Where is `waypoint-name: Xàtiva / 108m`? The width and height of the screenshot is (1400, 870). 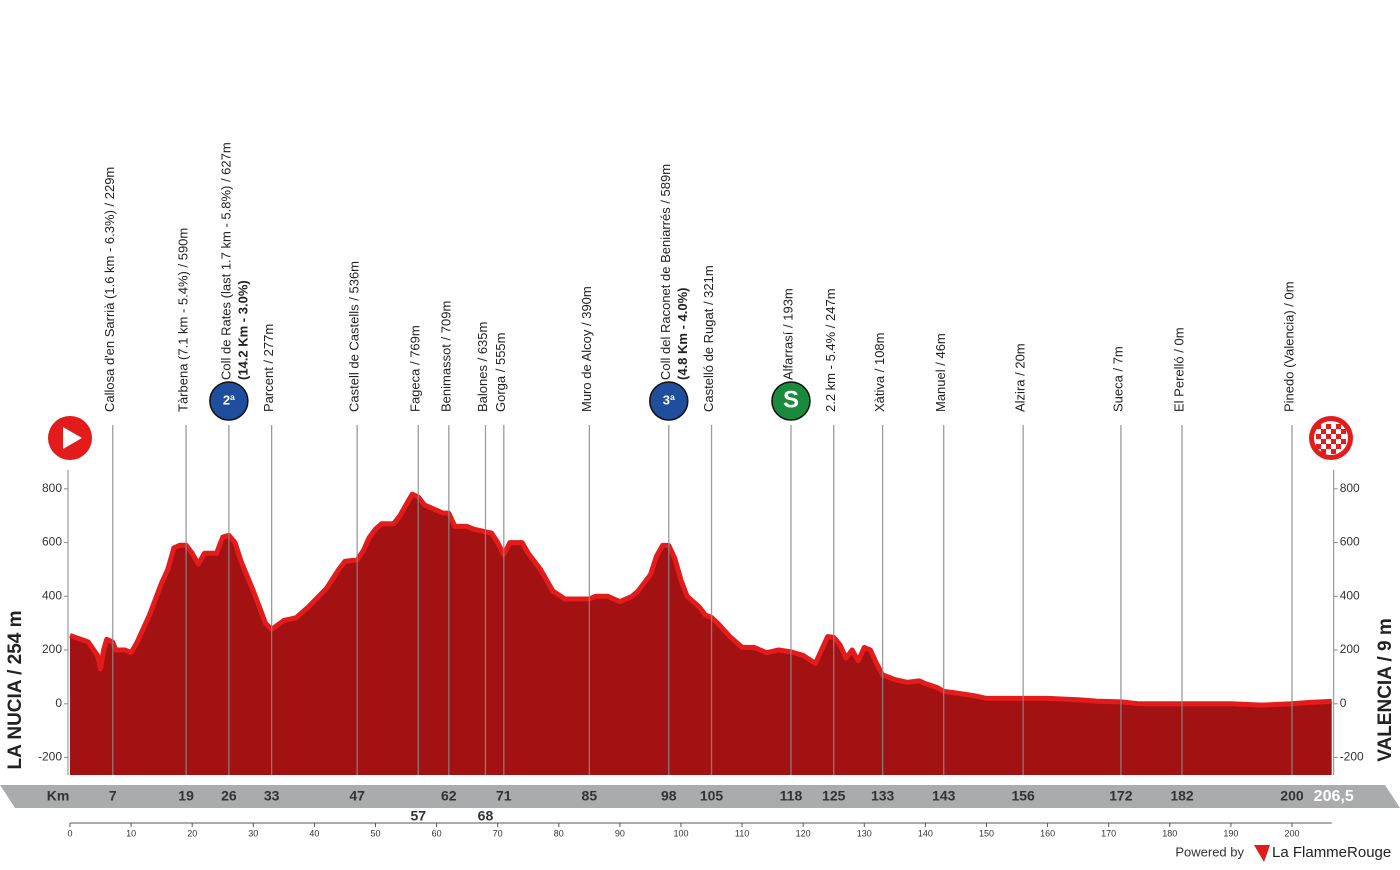 waypoint-name: Xàtiva / 108m is located at coordinates (879, 373).